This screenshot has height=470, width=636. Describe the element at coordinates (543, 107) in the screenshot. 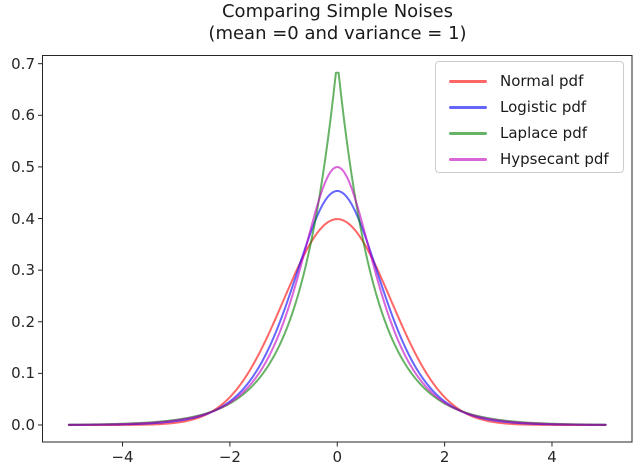

I see `legend-label-logistic: Logistic pdf` at that location.